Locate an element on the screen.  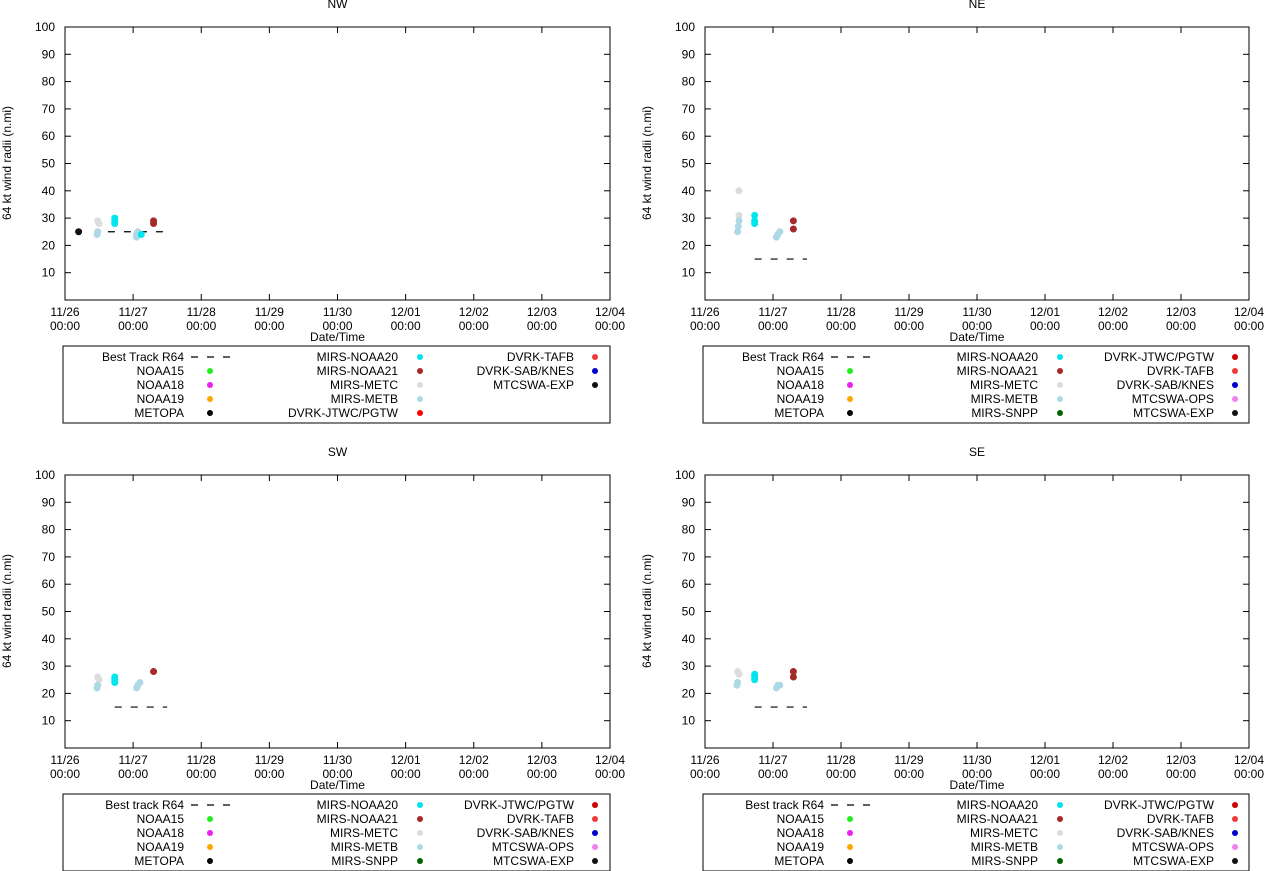
legend-label: MIRS-NOAA20 is located at coordinates (998, 357).